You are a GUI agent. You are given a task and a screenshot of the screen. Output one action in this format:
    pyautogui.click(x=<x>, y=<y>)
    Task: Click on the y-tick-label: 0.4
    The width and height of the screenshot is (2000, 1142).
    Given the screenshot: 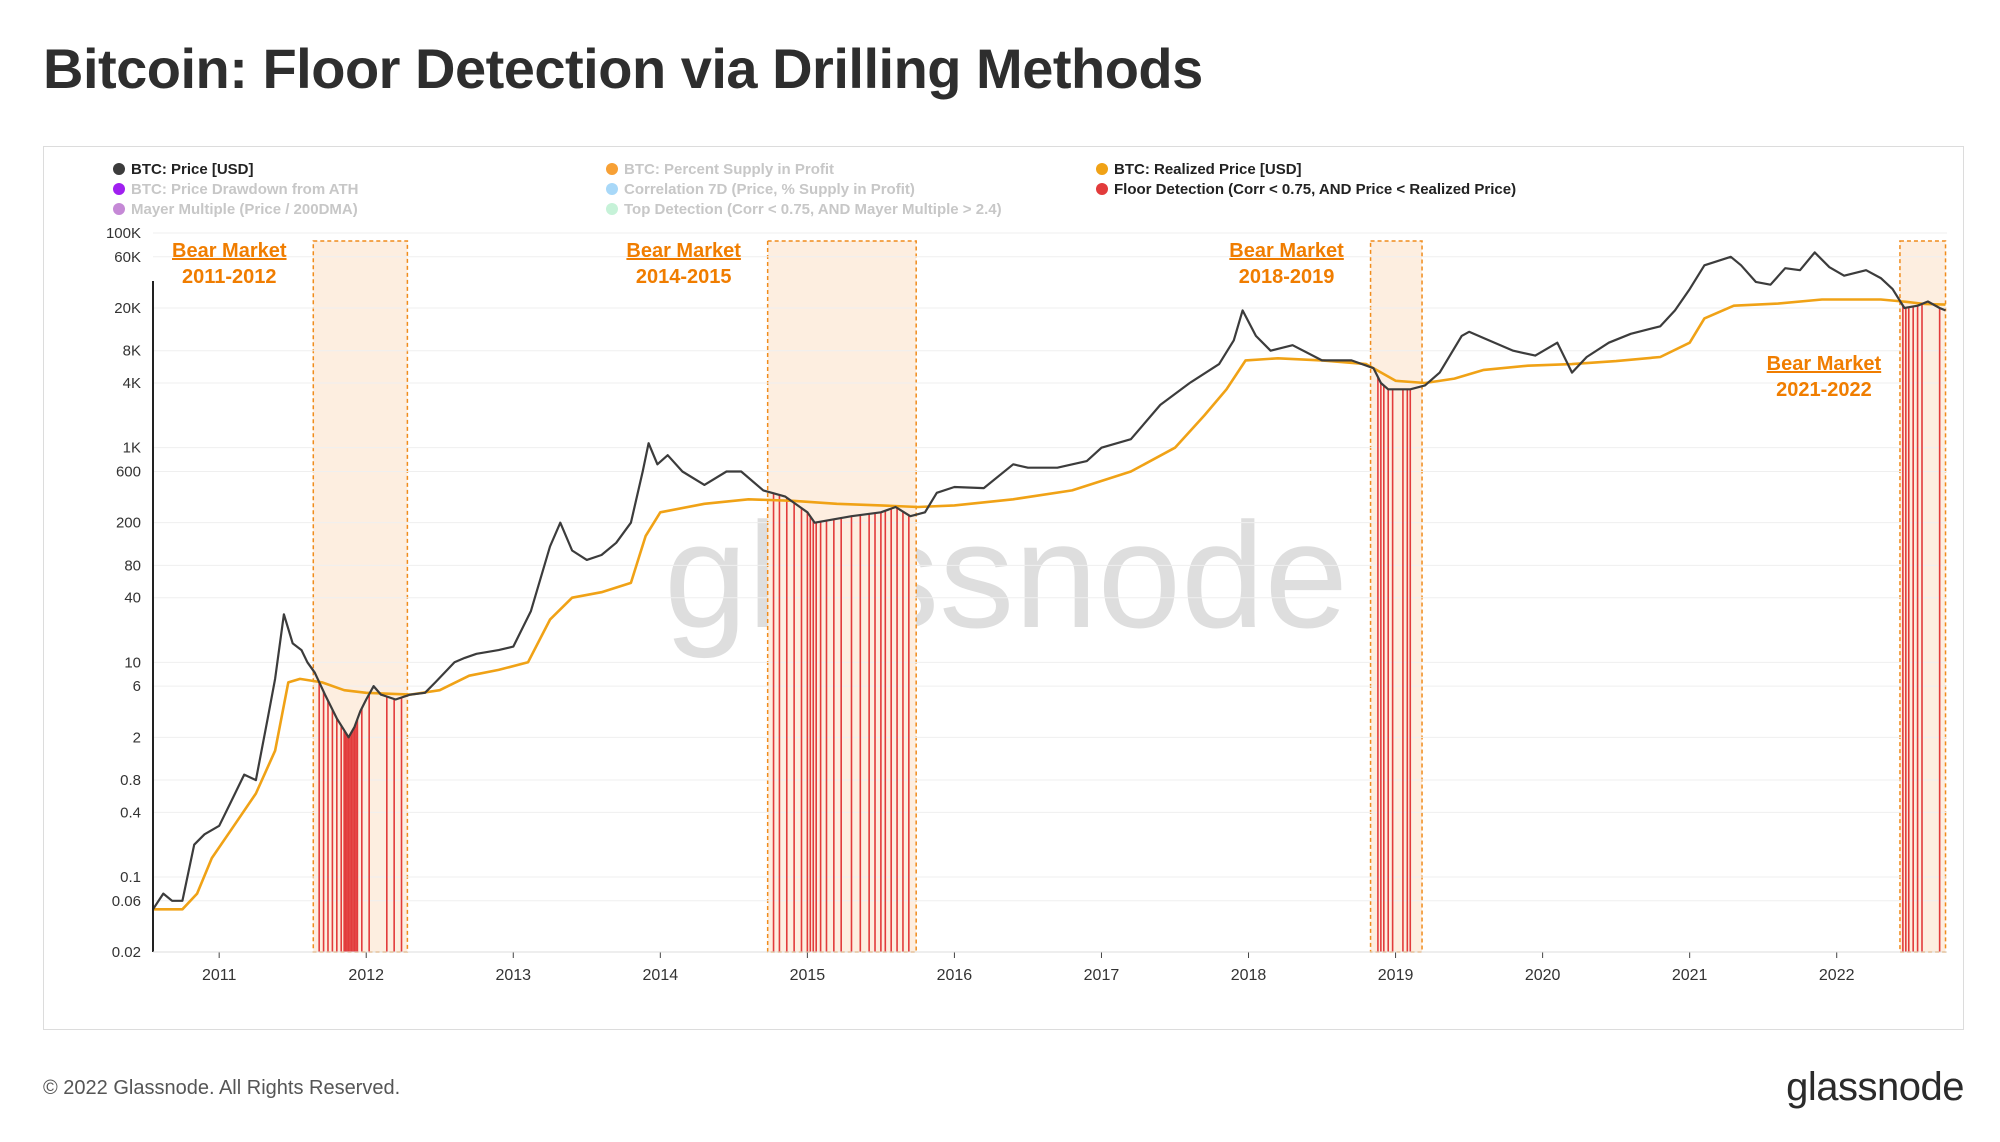 What is the action you would take?
    pyautogui.click(x=130, y=812)
    